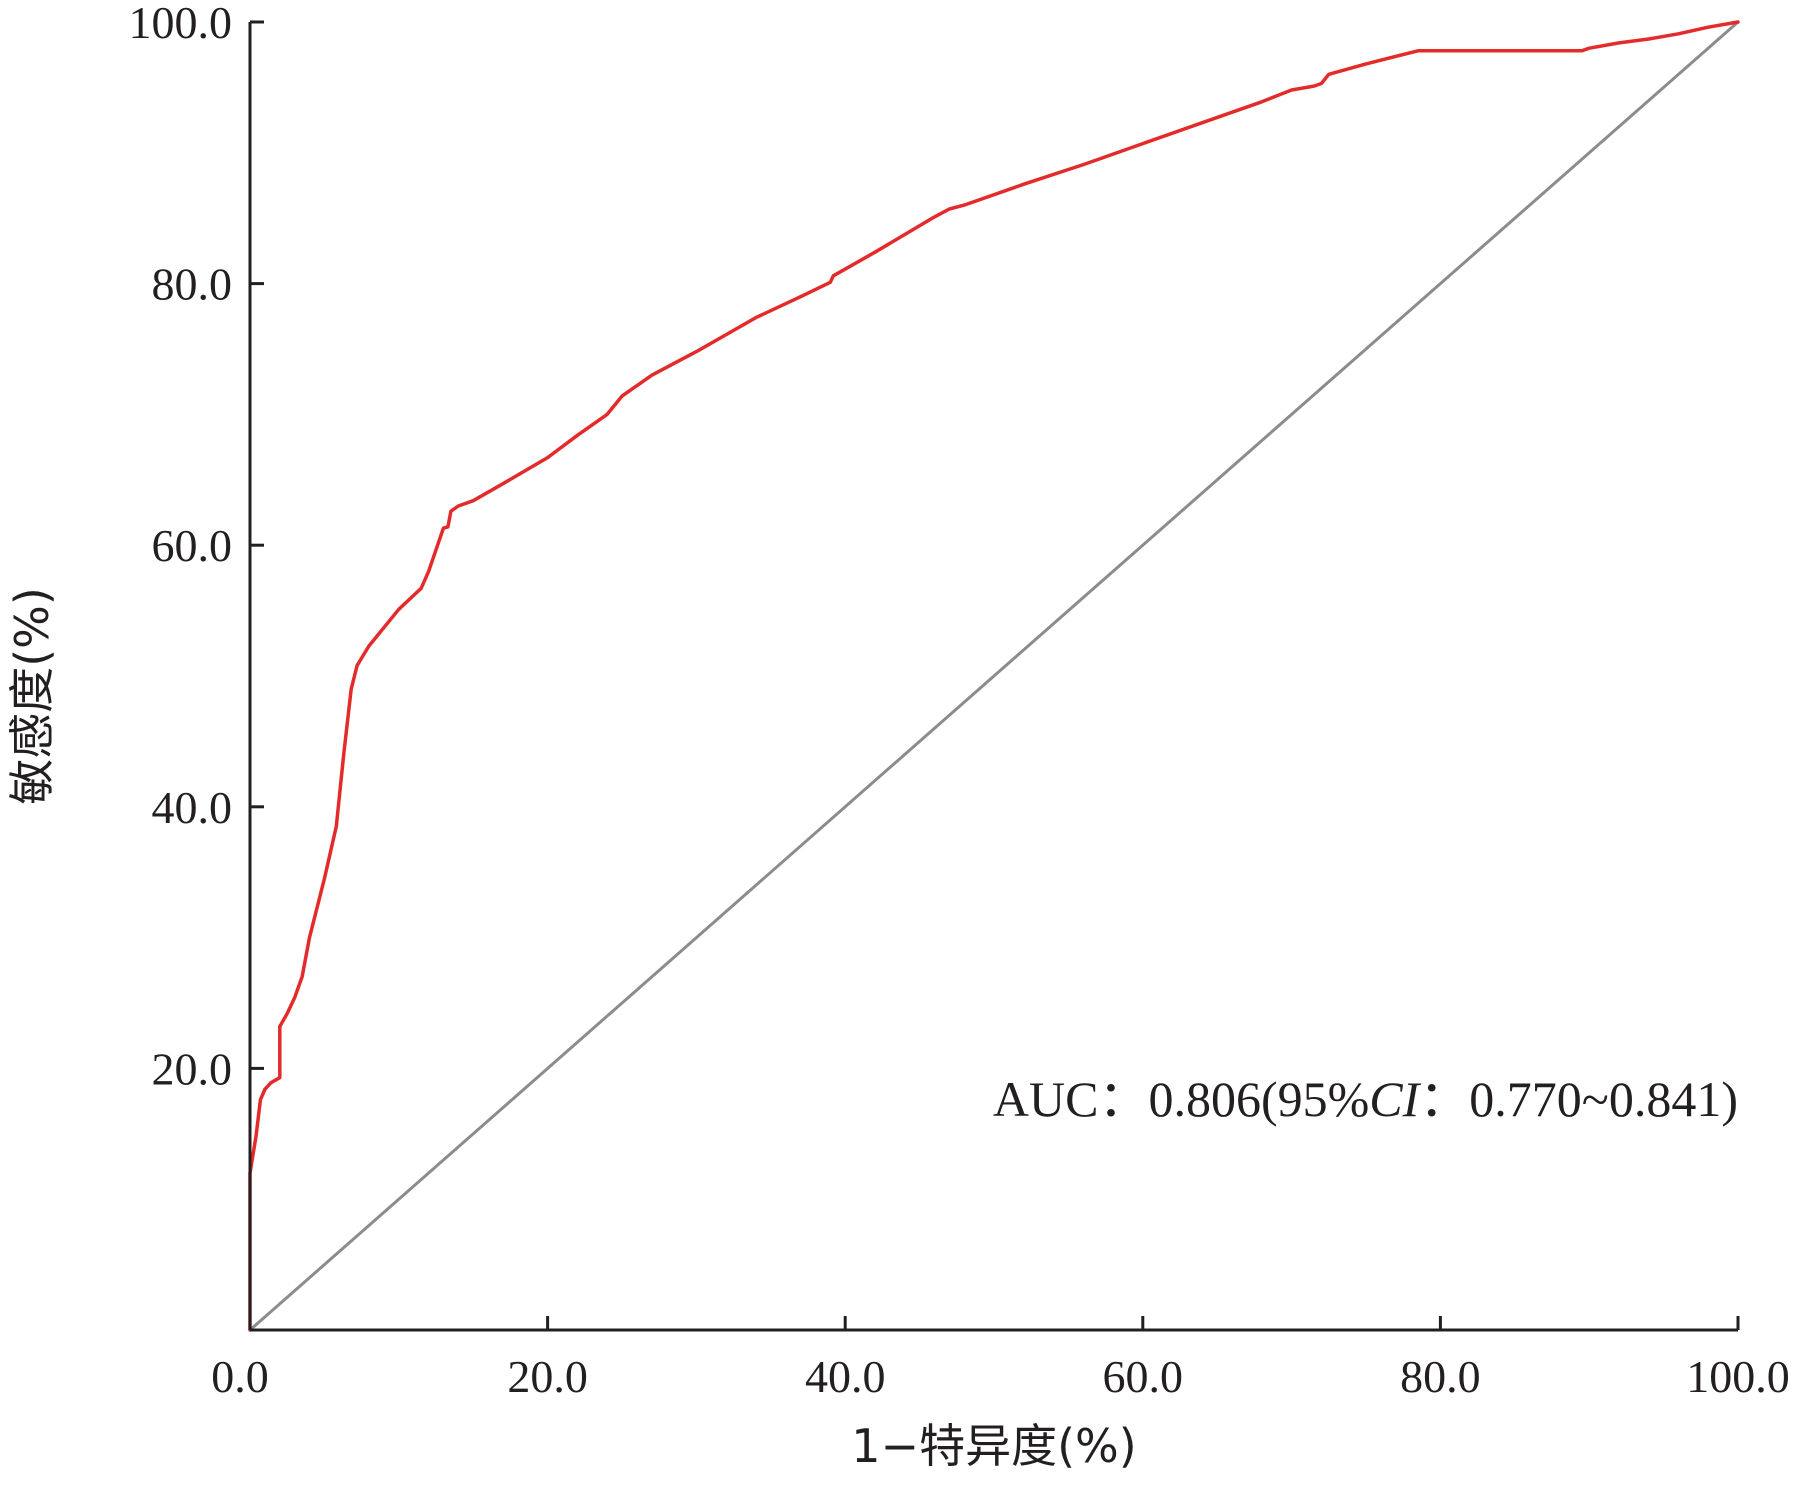 The width and height of the screenshot is (1803, 1496). Describe the element at coordinates (32, 696) in the screenshot. I see `y-axis-title: 敏感度(%)` at that location.